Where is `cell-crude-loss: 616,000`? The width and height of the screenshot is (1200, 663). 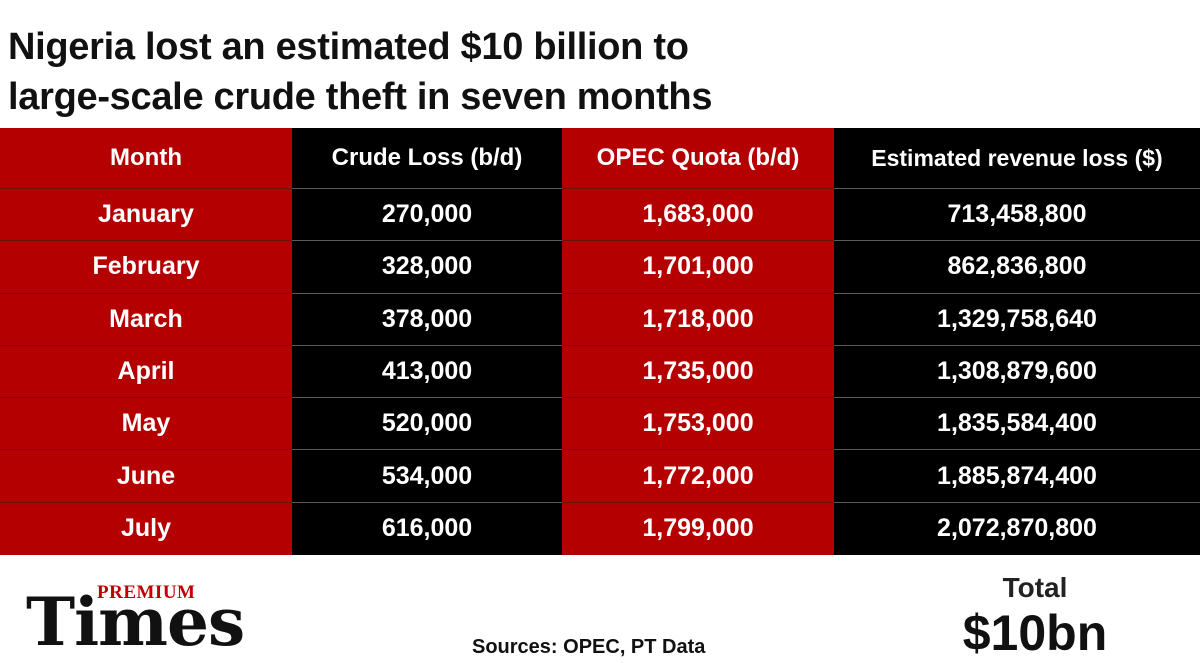 cell-crude-loss: 616,000 is located at coordinates (427, 529).